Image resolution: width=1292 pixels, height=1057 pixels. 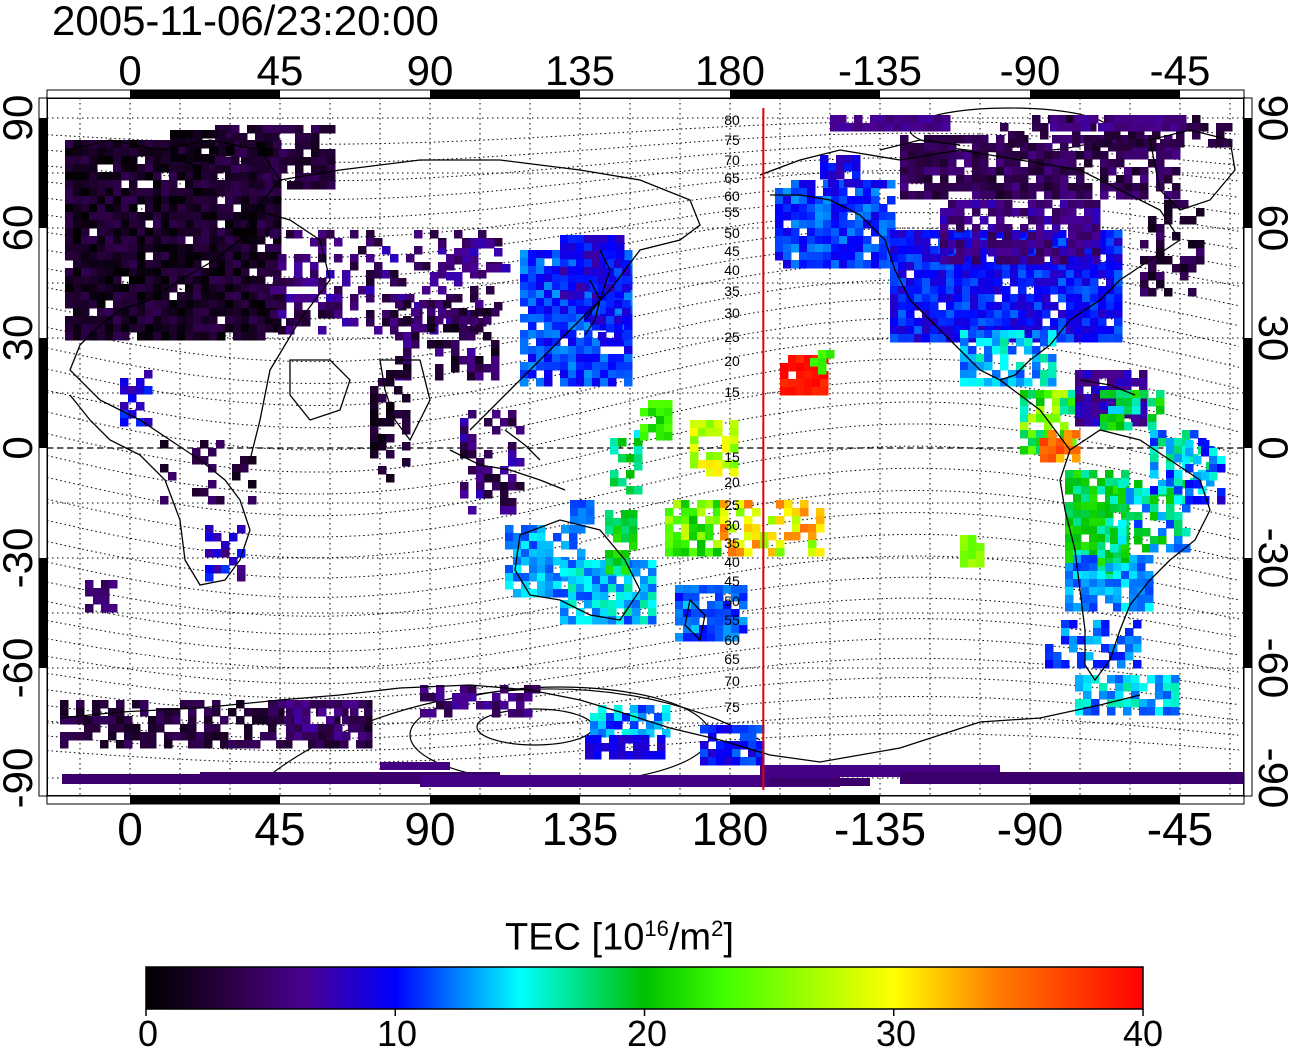 What do you see at coordinates (20, 778) in the screenshot?
I see `latitude-label: -90` at bounding box center [20, 778].